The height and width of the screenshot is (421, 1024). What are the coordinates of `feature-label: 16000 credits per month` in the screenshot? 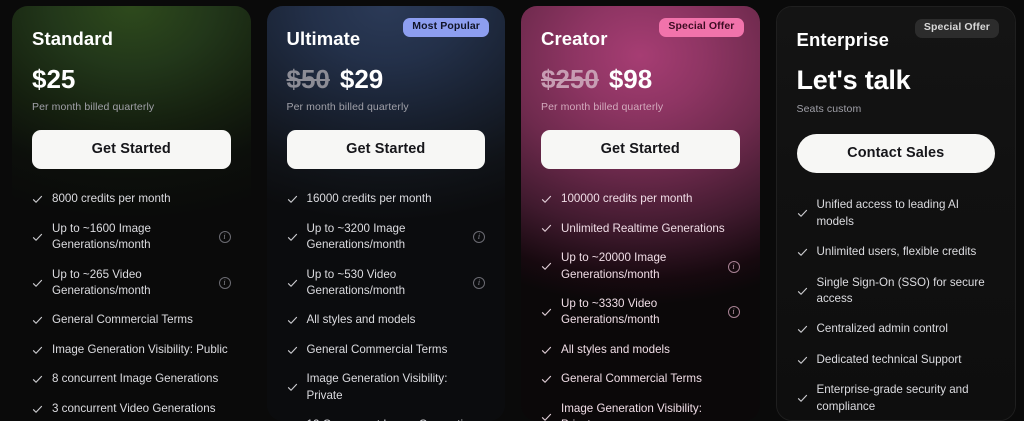 It's located at (369, 199).